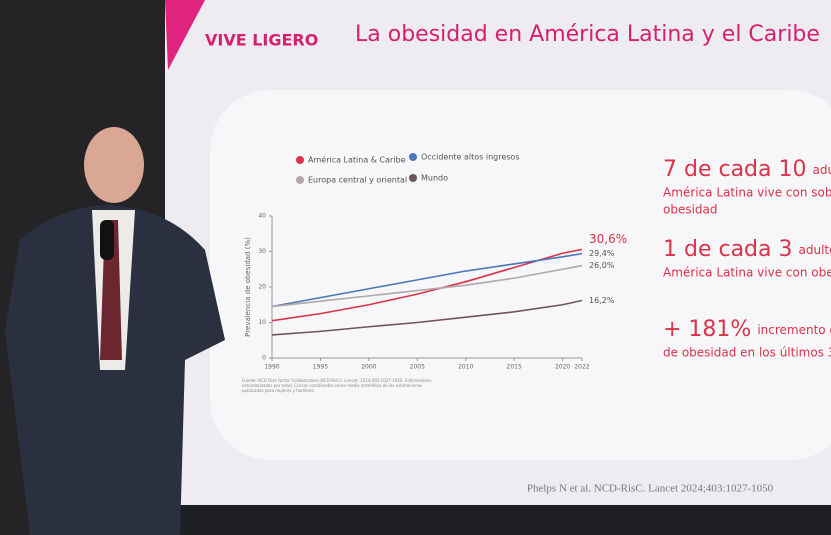  I want to click on stat-line: de obesidad en los últimos 30 años, so click(747, 353).